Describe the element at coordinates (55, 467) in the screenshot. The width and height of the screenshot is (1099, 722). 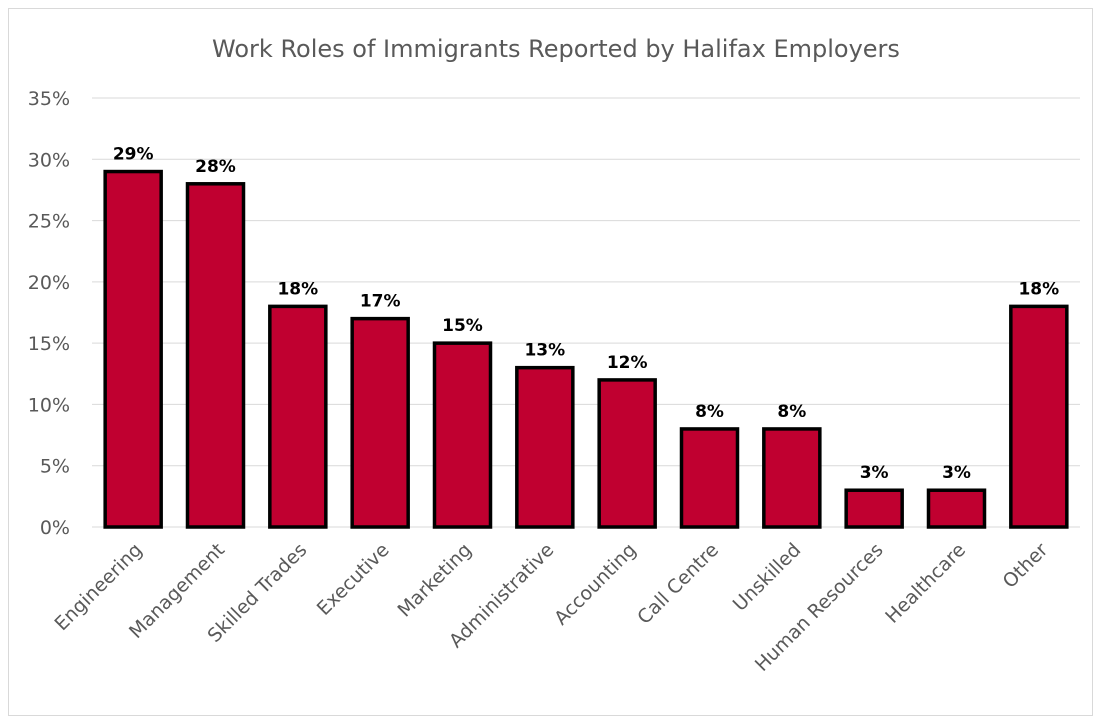
I see `y-tick-label: 5%` at that location.